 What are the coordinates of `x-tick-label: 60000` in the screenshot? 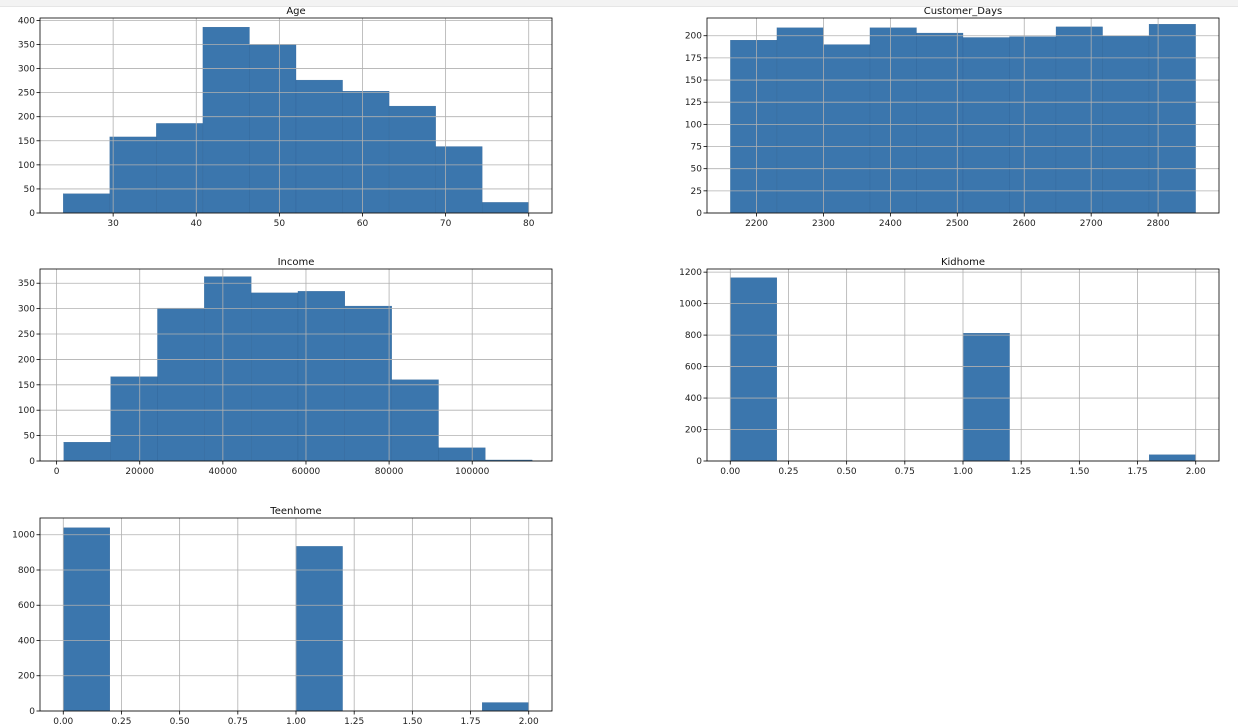 It's located at (306, 472).